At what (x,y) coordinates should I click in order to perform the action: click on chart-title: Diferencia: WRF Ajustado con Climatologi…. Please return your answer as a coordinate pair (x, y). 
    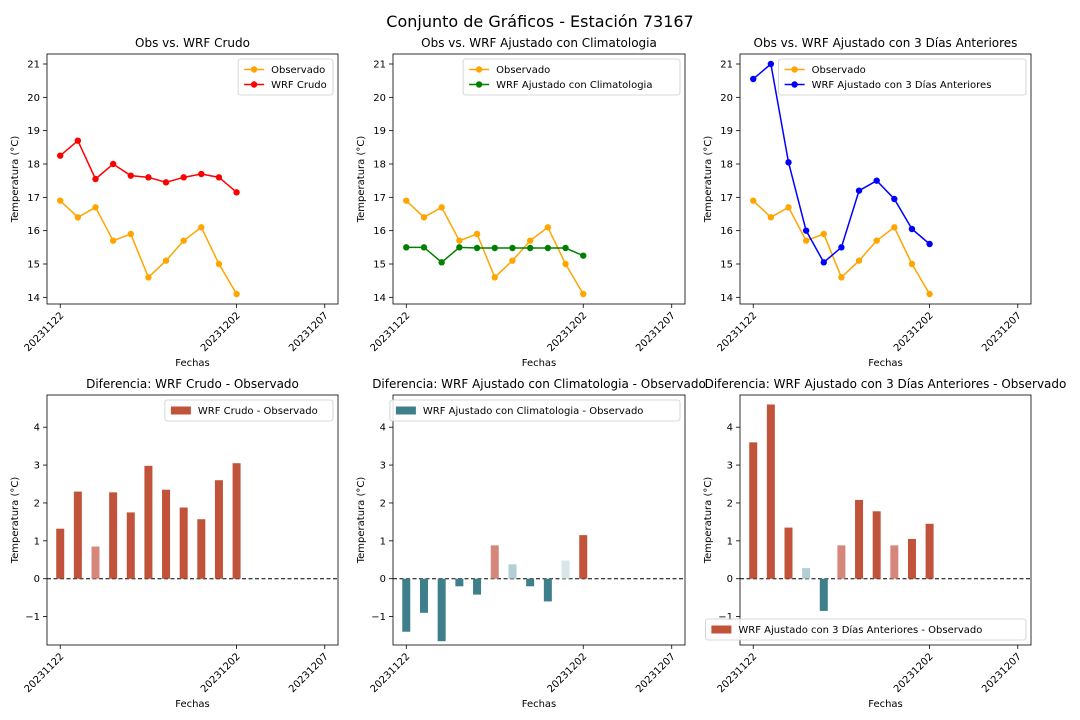
    Looking at the image, I should click on (539, 384).